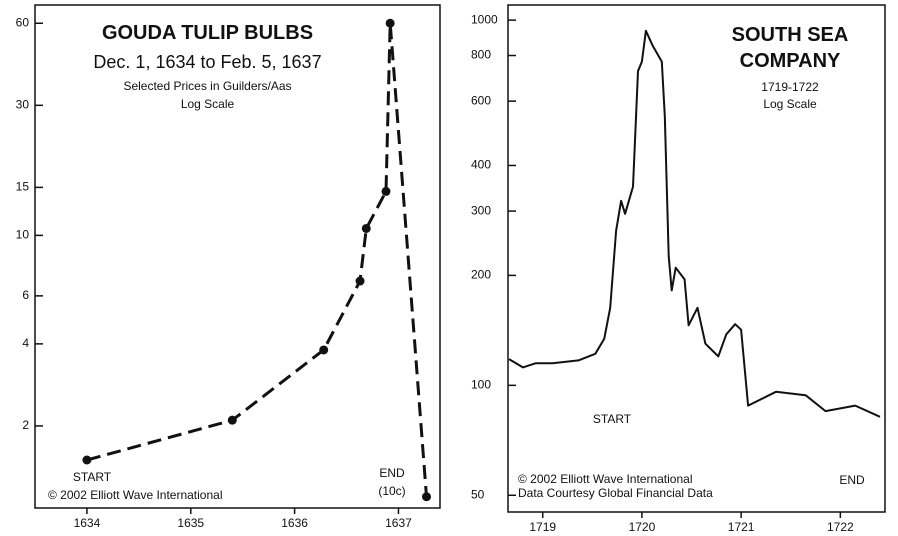 Image resolution: width=898 pixels, height=536 pixels. What do you see at coordinates (790, 87) in the screenshot?
I see `chart-subtitle: 1719-1722` at bounding box center [790, 87].